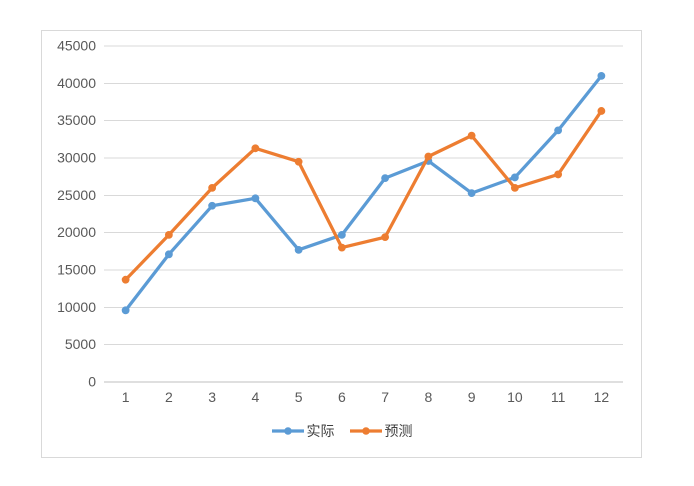 This screenshot has height=486, width=694. Describe the element at coordinates (212, 397) in the screenshot. I see `x-axis-tick-label: 3` at that location.